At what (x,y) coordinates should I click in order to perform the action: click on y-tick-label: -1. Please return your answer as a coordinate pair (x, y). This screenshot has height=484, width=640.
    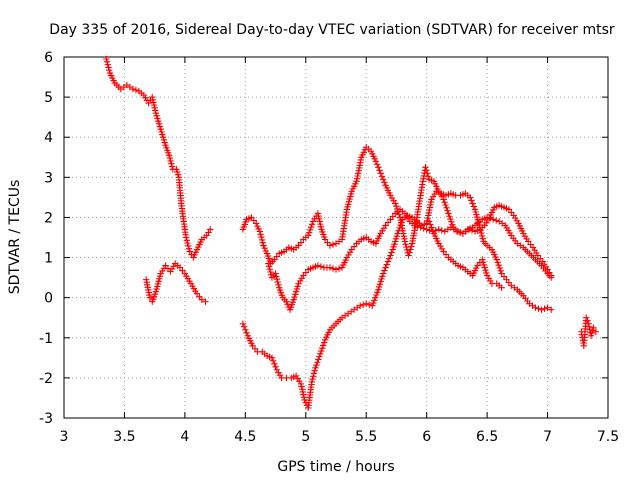
    Looking at the image, I should click on (46, 339).